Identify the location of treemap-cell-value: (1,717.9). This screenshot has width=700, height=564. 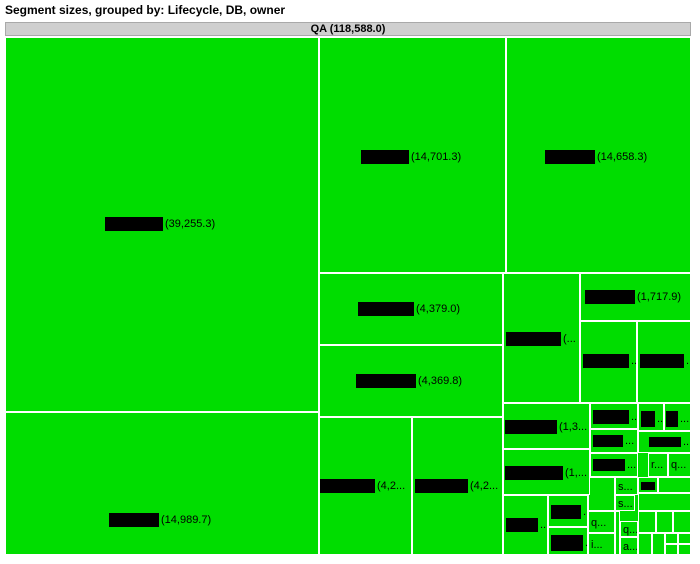
(659, 297).